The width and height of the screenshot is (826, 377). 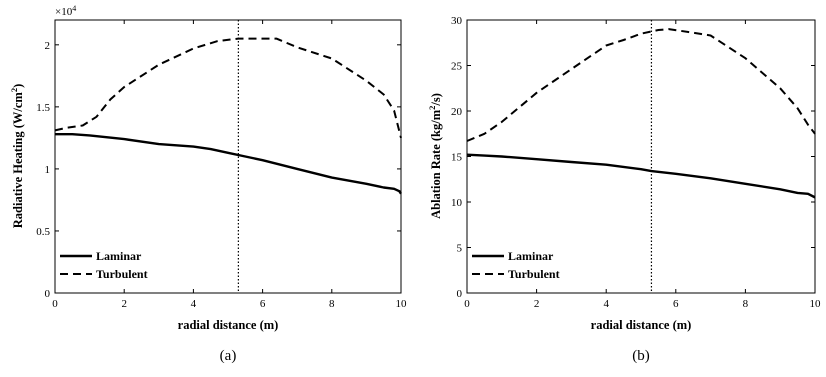 What do you see at coordinates (228, 356) in the screenshot?
I see `panel-caption: (a)` at bounding box center [228, 356].